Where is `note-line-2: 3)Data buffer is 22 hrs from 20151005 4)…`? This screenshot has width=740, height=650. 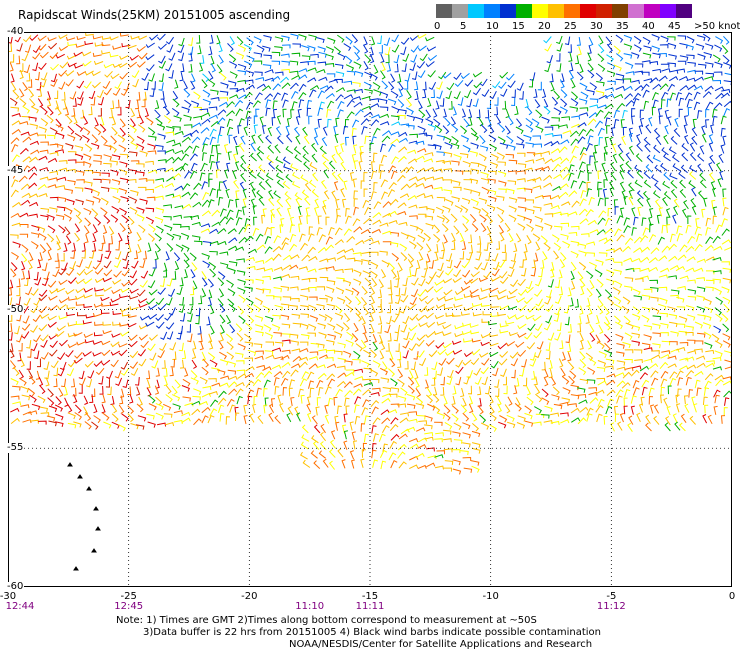 note-line-2: 3)Data buffer is 22 hrs from 20151005 4)… is located at coordinates (372, 632).